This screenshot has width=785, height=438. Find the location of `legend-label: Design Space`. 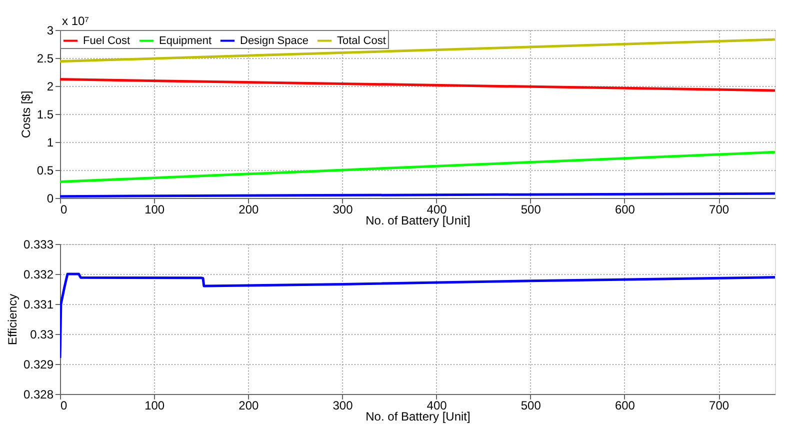

legend-label: Design Space is located at coordinates (274, 40).